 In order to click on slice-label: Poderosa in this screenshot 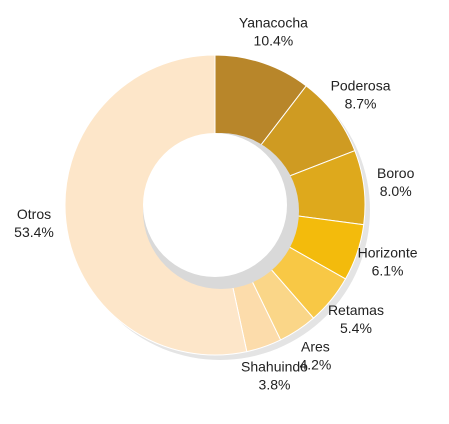, I will do `click(361, 85)`.